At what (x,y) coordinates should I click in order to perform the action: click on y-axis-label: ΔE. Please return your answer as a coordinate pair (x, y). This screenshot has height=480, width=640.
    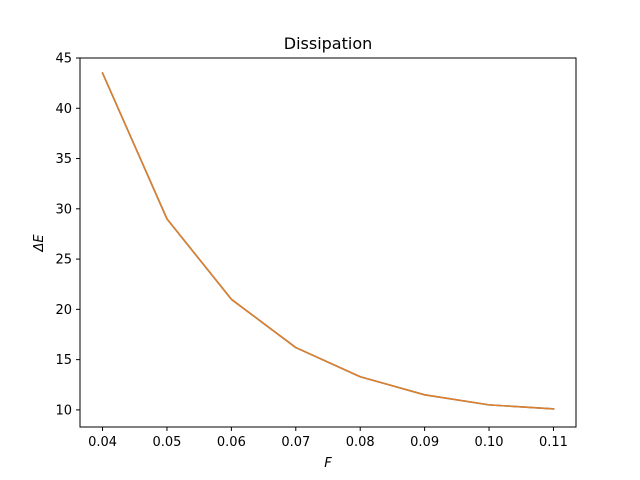
    Looking at the image, I should click on (39, 243).